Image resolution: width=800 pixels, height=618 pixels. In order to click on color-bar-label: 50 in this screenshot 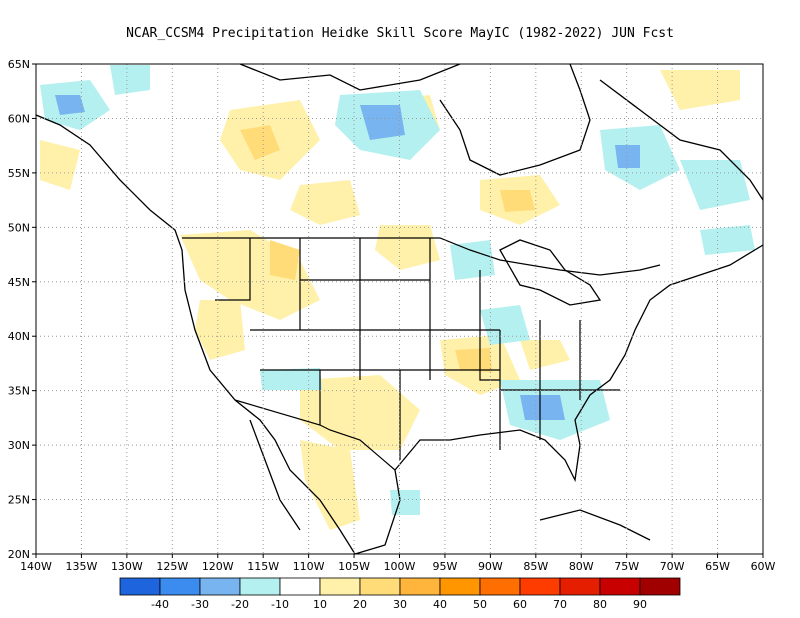, I will do `click(480, 604)`.